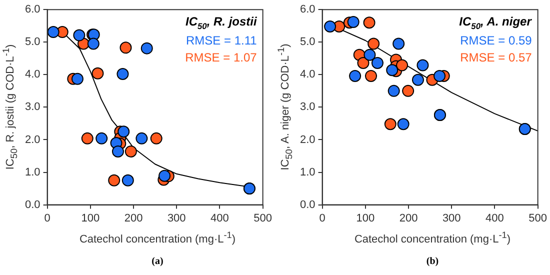  What do you see at coordinates (496, 41) in the screenshot?
I see `text: RMSE = 0.59` at bounding box center [496, 41].